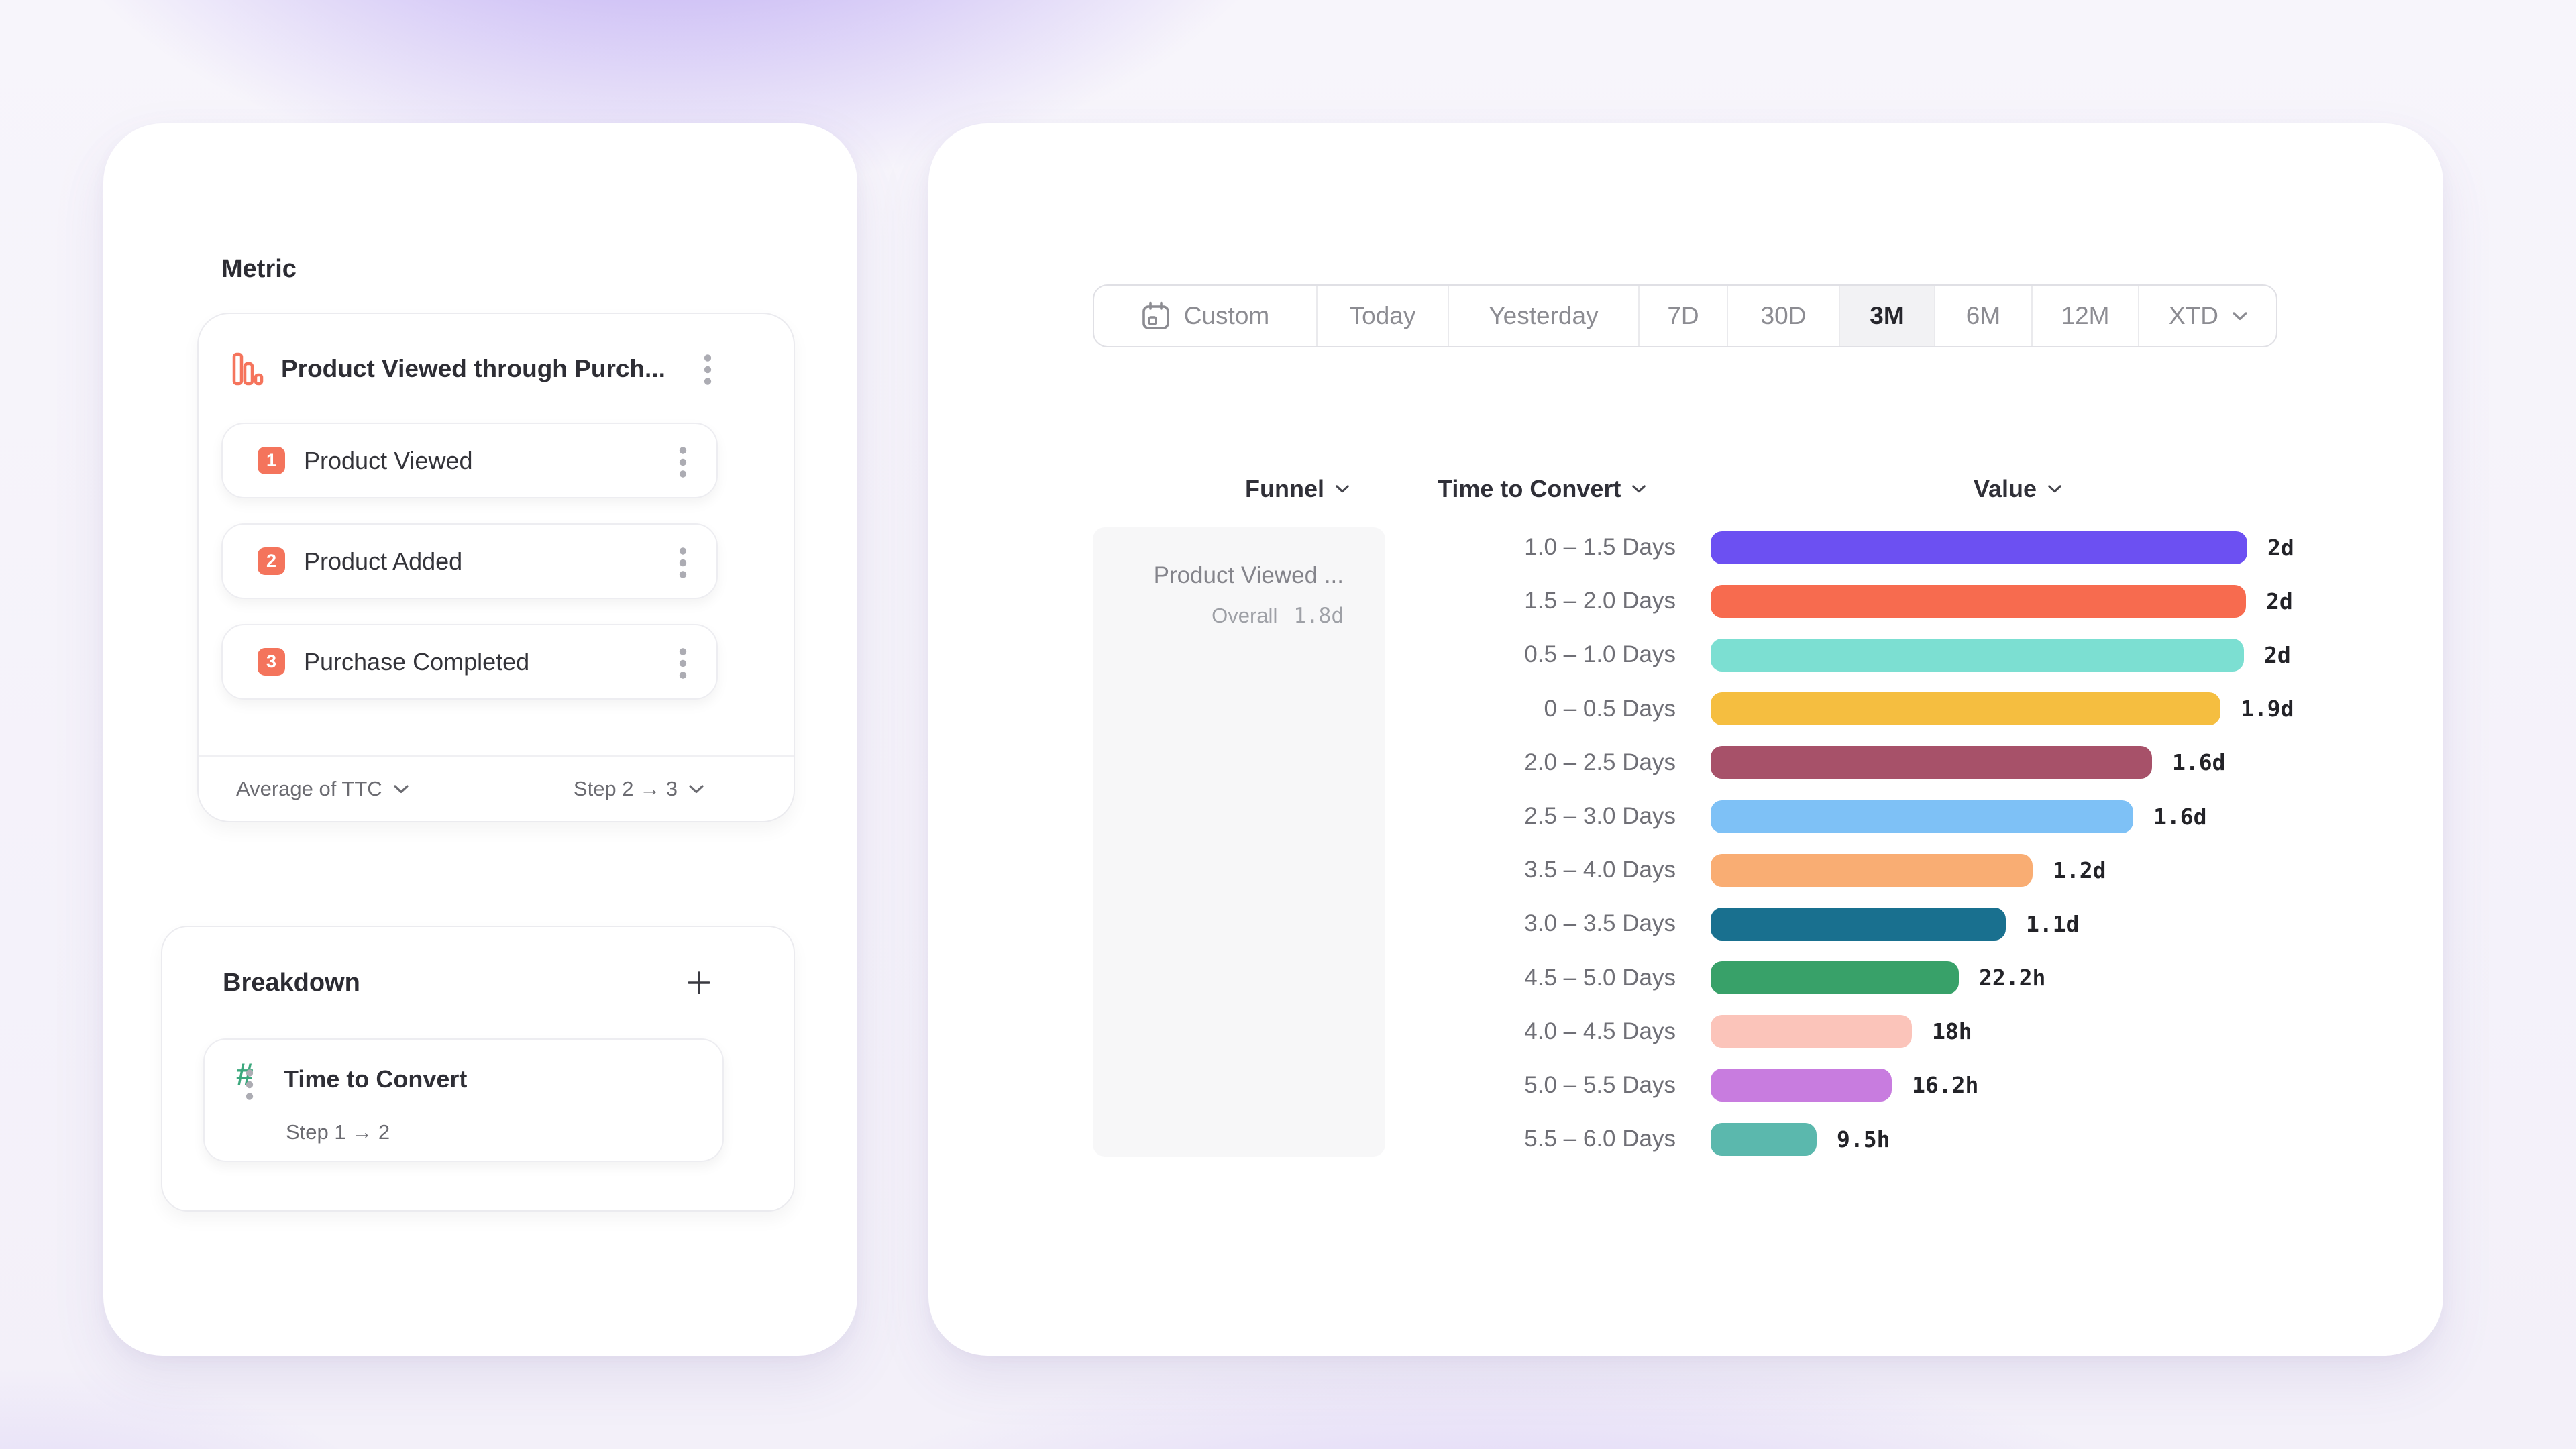 Image resolution: width=2576 pixels, height=1449 pixels. Describe the element at coordinates (1887, 316) in the screenshot. I see `date-range-tab: 3M` at that location.